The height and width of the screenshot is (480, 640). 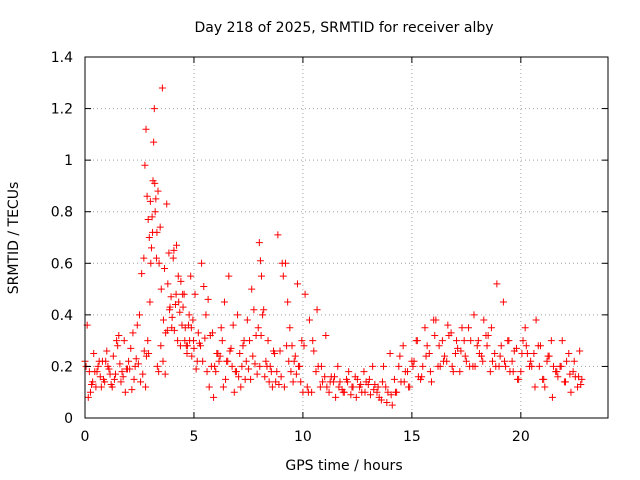 What do you see at coordinates (85, 437) in the screenshot?
I see `x-tick-label: 0` at bounding box center [85, 437].